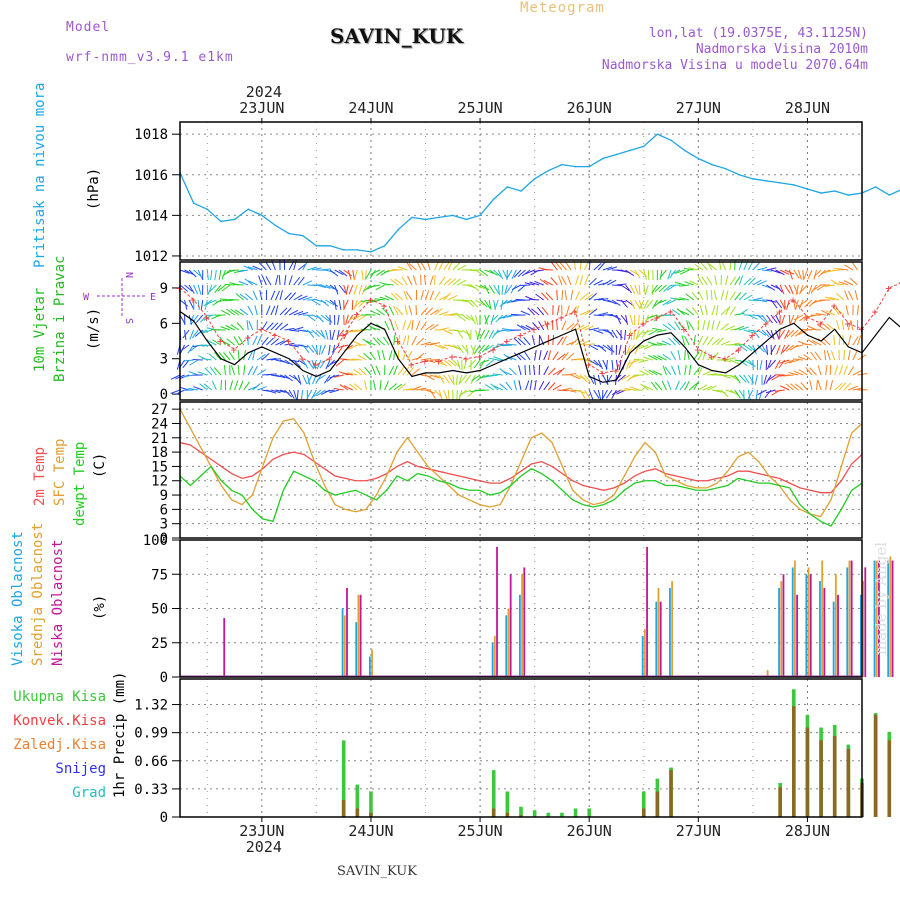 The height and width of the screenshot is (900, 900). What do you see at coordinates (848, 782) in the screenshot?
I see `precip-bar` at bounding box center [848, 782].